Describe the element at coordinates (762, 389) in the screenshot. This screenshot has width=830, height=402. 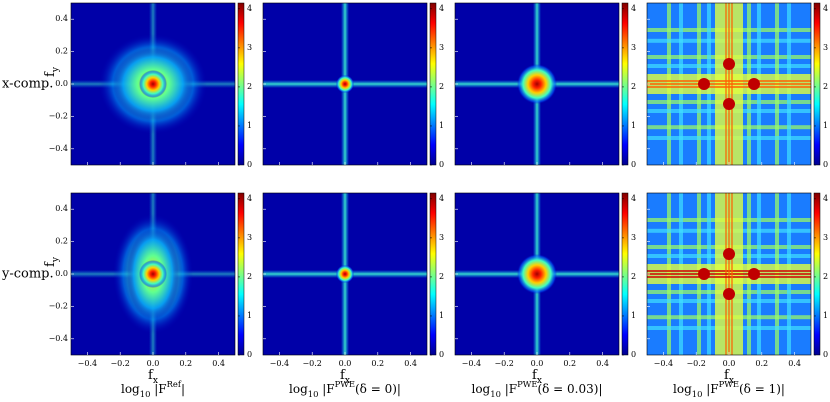
I see `text-part: (δ = 1)|` at that location.